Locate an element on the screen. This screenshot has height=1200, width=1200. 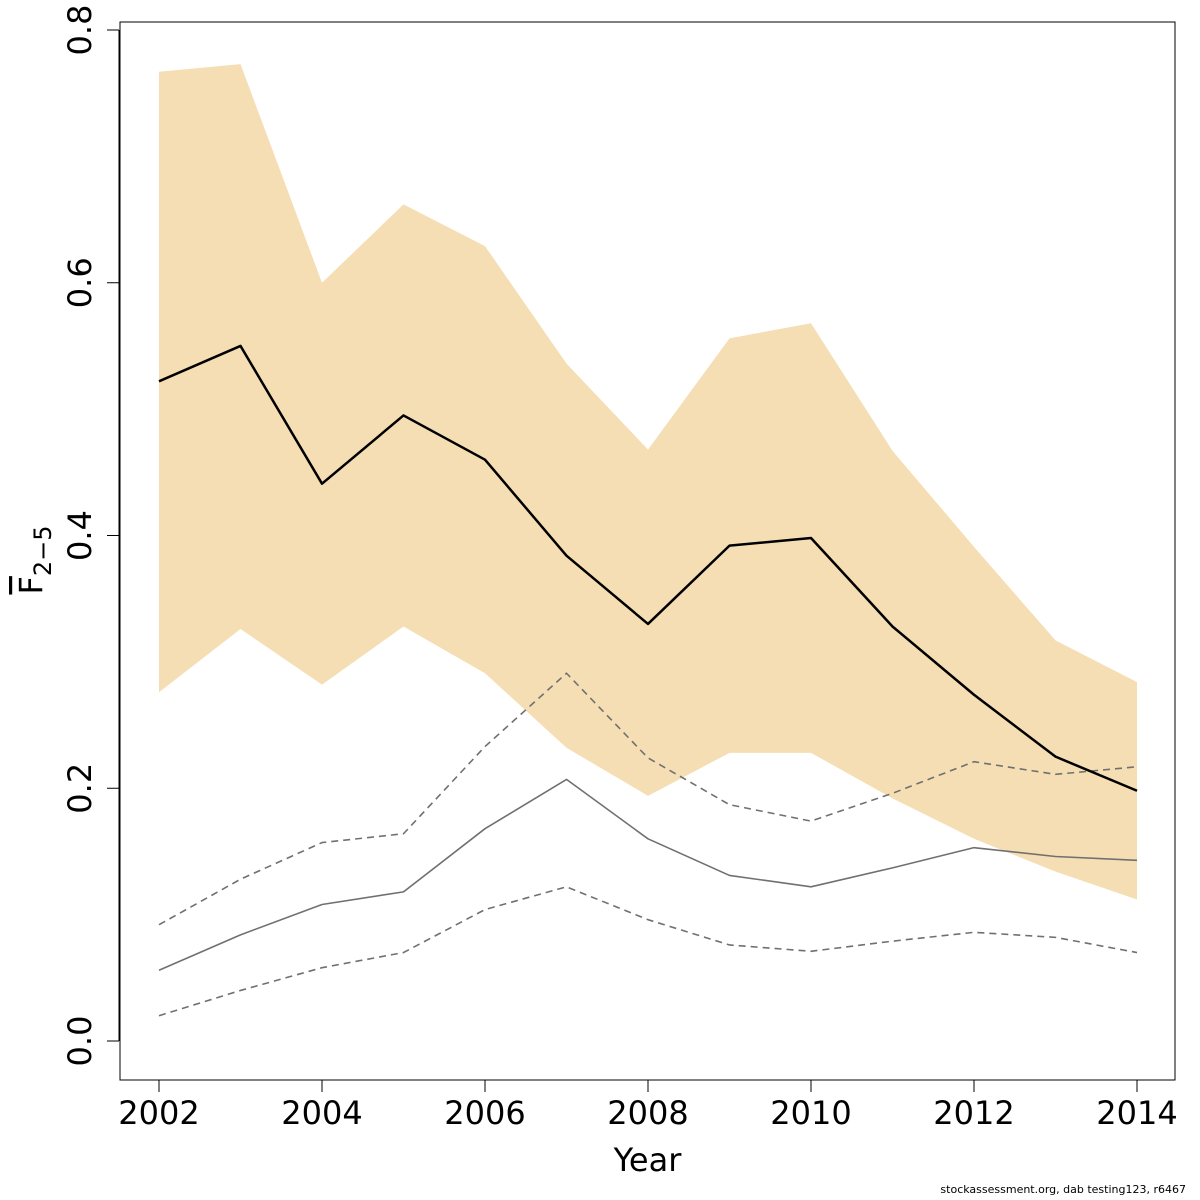
y-axis-title: F2−5 is located at coordinates (34, 559).